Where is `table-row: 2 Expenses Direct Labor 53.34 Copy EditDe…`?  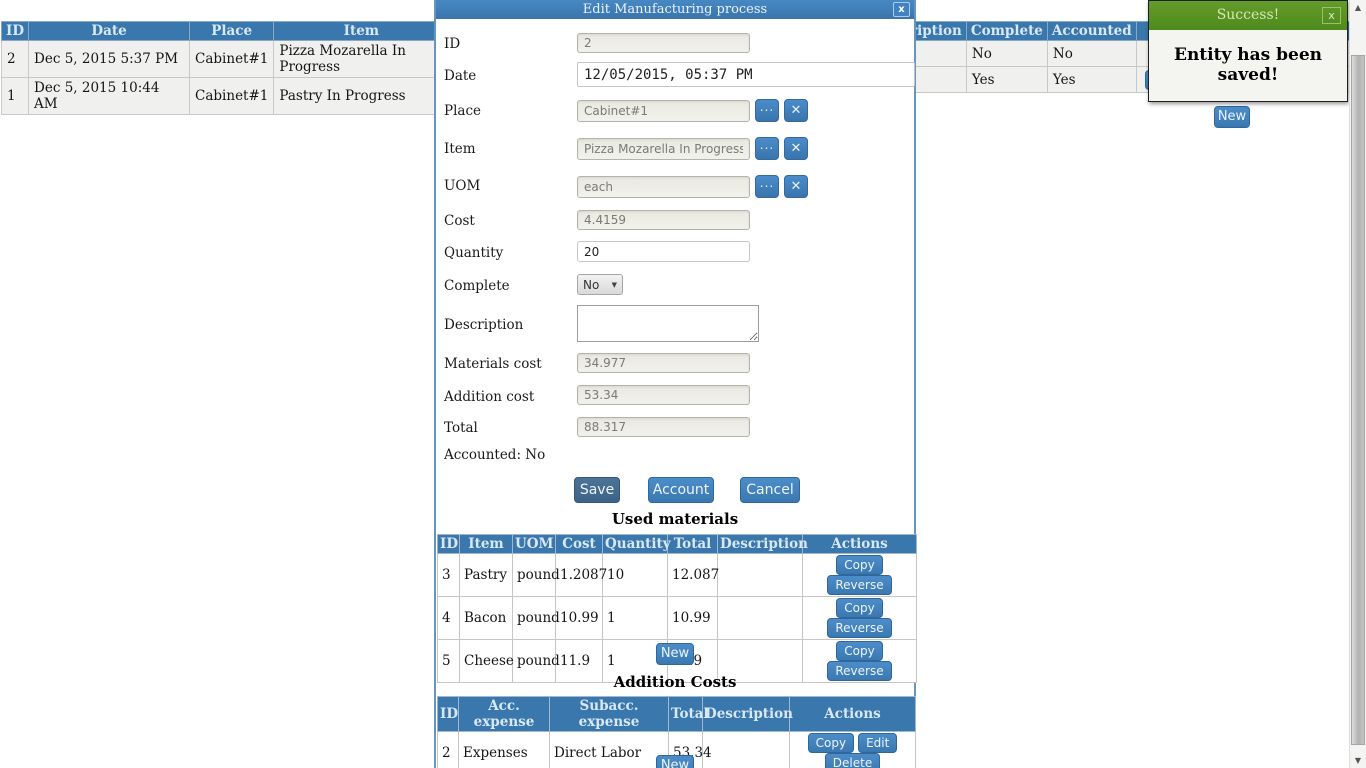 table-row: 2 Expenses Direct Labor 53.34 Copy EditDe… is located at coordinates (676, 749).